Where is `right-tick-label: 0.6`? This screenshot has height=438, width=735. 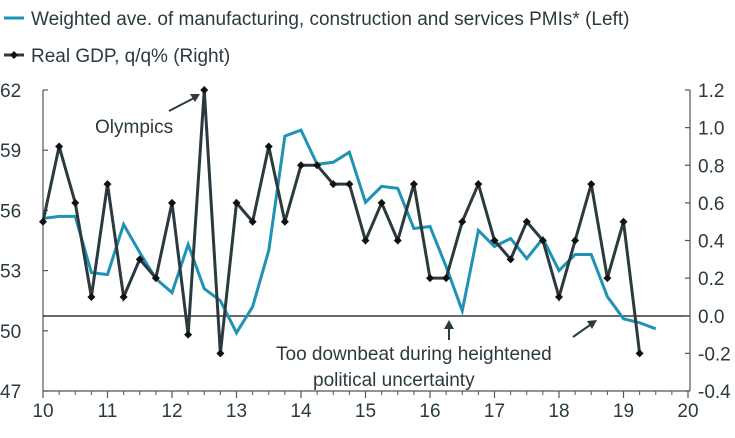 right-tick-label: 0.6 is located at coordinates (711, 204).